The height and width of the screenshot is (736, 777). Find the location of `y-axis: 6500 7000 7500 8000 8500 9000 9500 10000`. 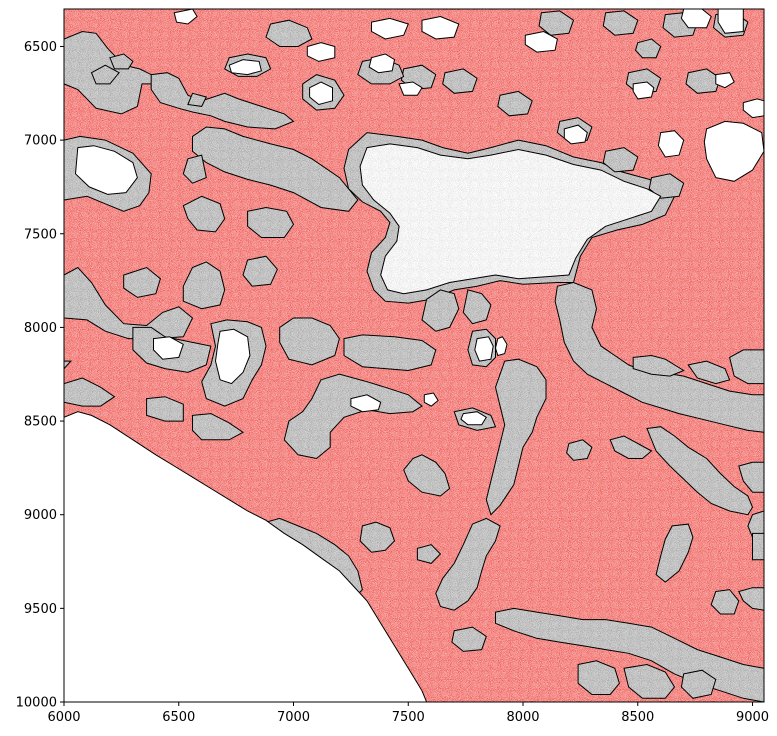

y-axis: 6500 7000 7500 8000 8500 9000 9500 10000 is located at coordinates (40, 375).